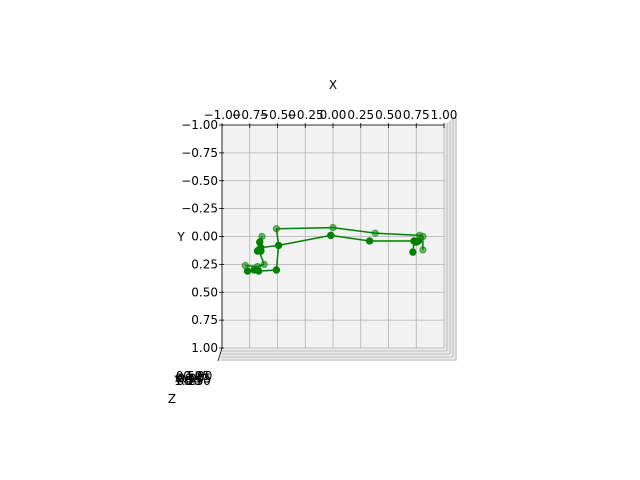 Image resolution: width=640 pixels, height=480 pixels. I want to click on z-tick-label: 0.00, so click(190, 379).